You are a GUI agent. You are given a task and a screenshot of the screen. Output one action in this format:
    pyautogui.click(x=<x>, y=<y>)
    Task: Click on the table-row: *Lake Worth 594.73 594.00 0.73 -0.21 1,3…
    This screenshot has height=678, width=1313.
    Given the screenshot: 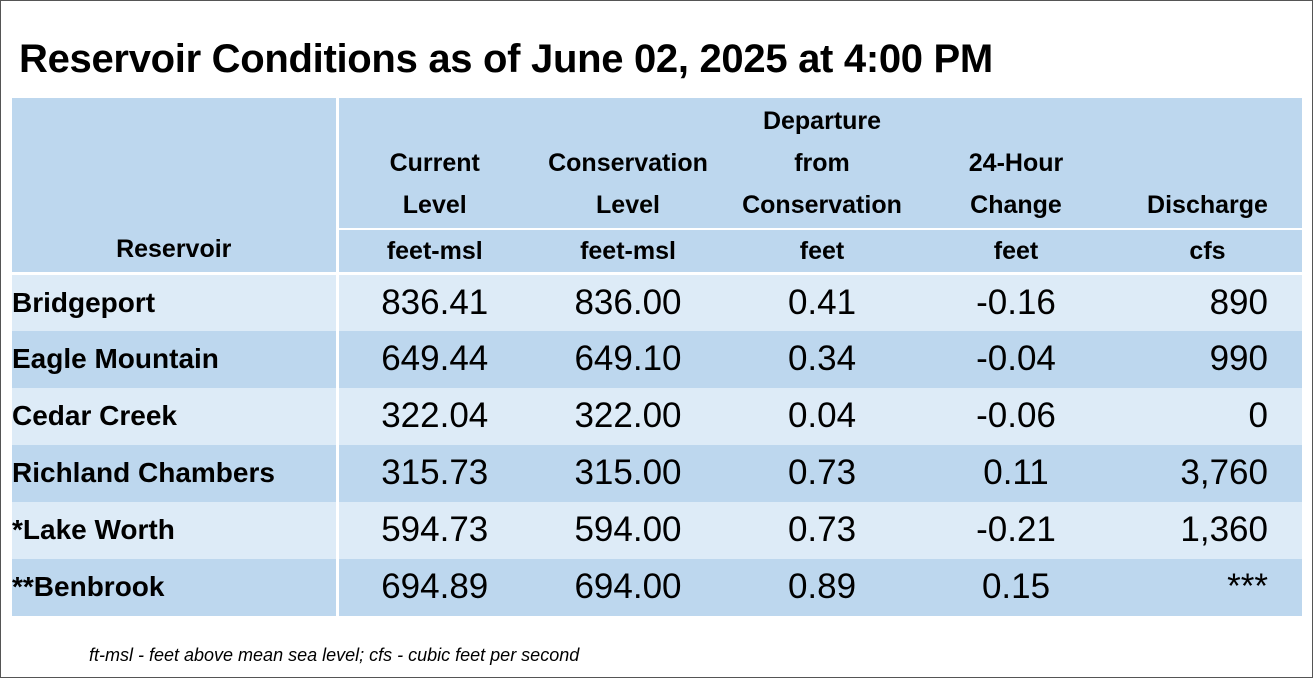 What is the action you would take?
    pyautogui.click(x=657, y=530)
    